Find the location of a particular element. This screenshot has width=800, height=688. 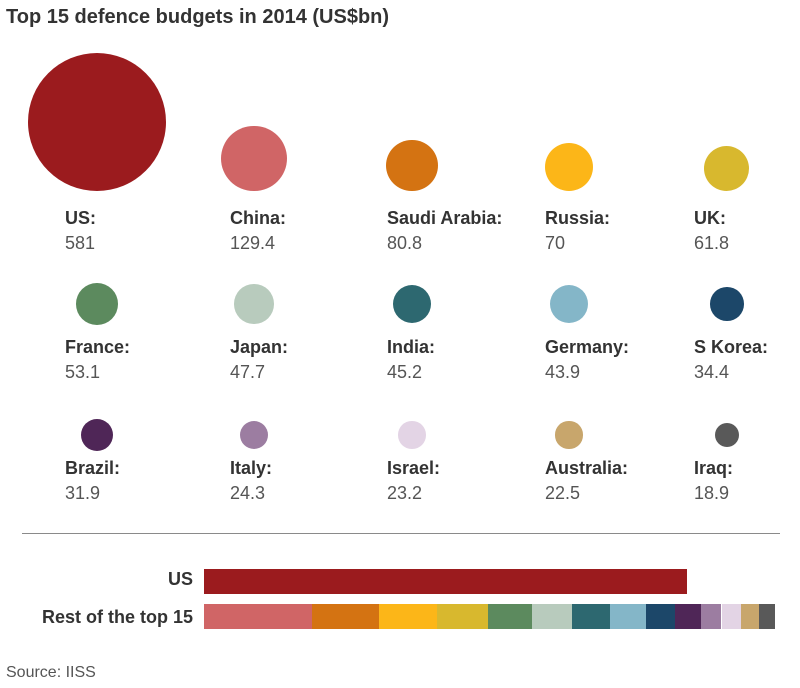

bubble-australia is located at coordinates (569, 435).